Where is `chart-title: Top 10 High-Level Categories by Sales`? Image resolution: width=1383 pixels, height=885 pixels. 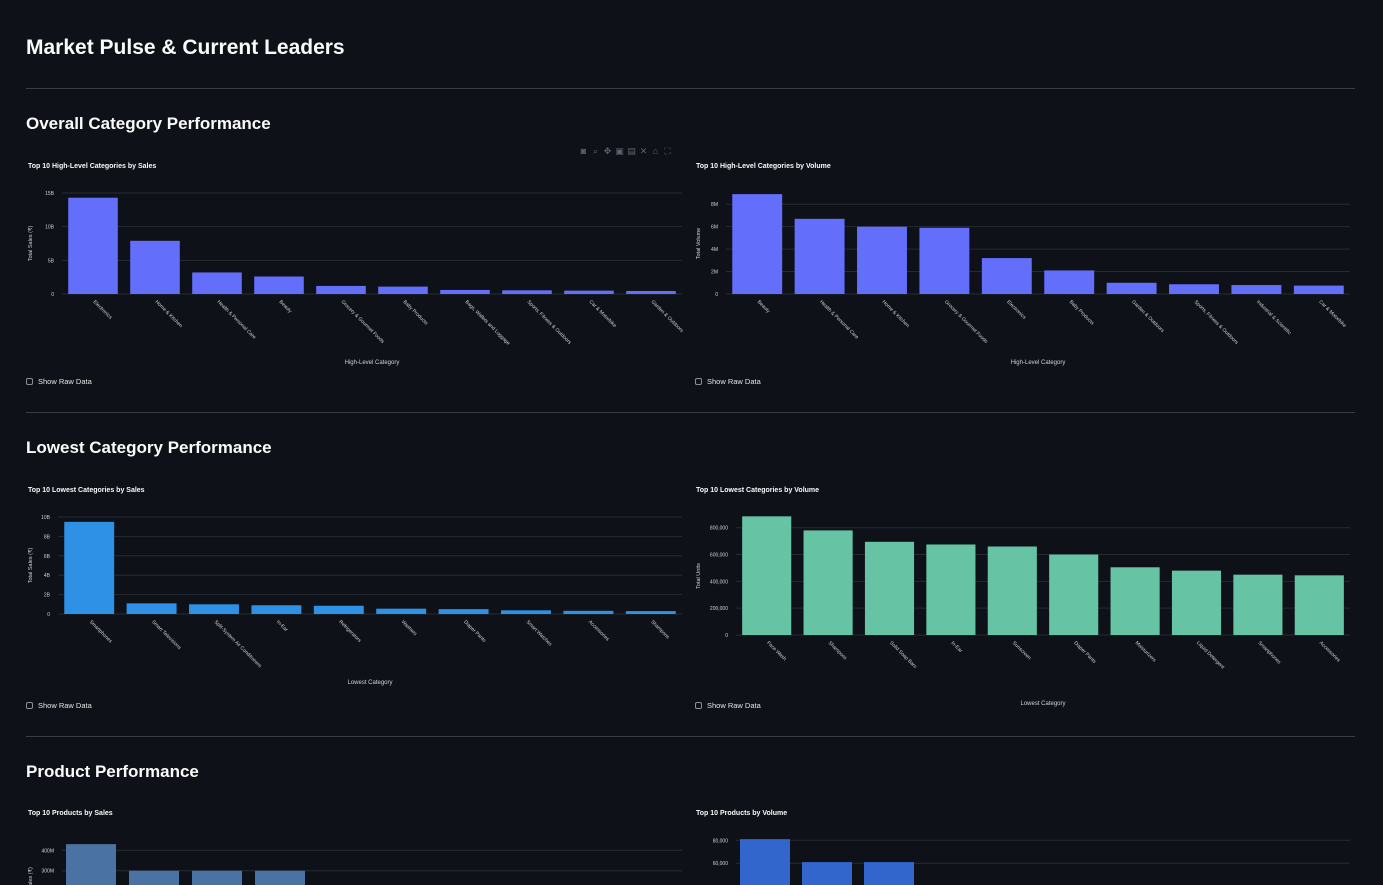
chart-title: Top 10 High-Level Categories by Sales is located at coordinates (92, 166).